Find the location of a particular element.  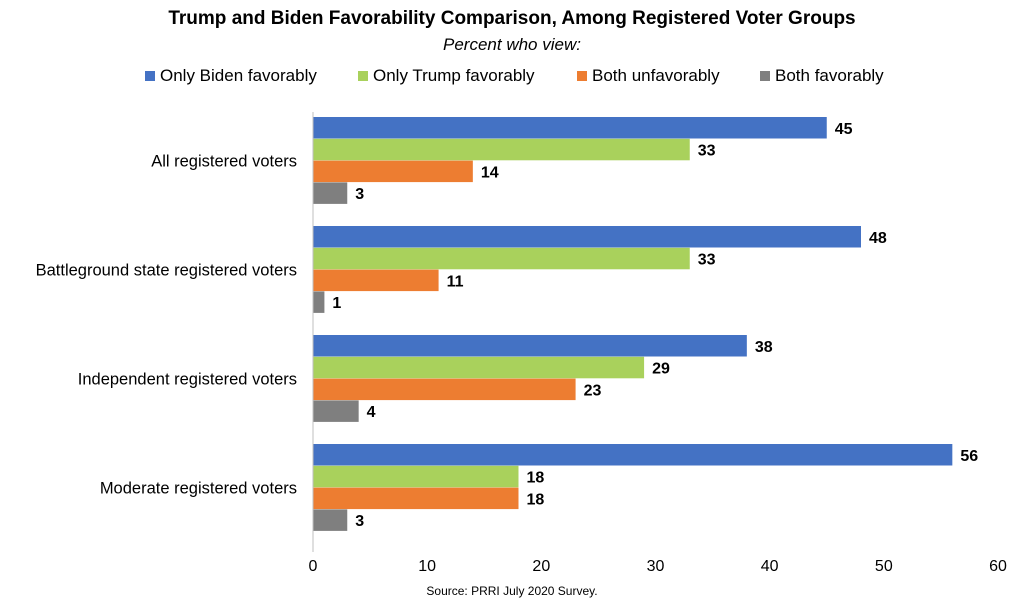

x-tick-label: 0 is located at coordinates (313, 566).